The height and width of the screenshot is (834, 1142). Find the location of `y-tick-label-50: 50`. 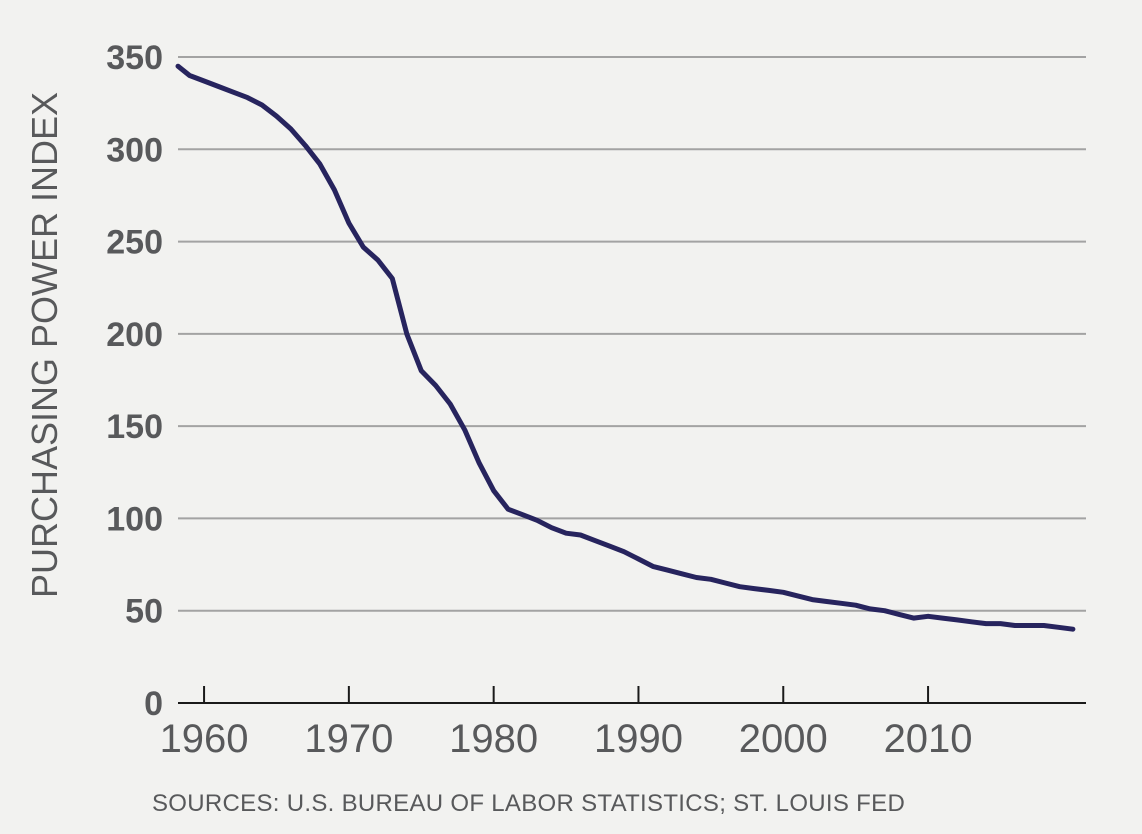

y-tick-label-50: 50 is located at coordinates (144, 612).